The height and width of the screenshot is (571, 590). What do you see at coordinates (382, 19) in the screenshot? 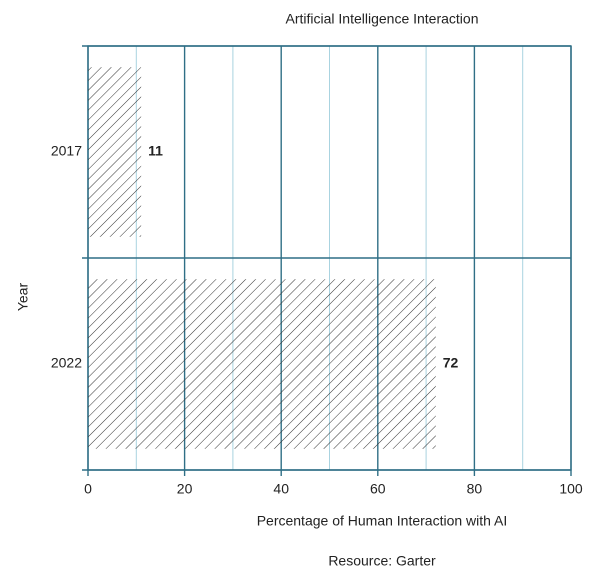
I see `chart-title: Artificial Intelligence Interaction` at bounding box center [382, 19].